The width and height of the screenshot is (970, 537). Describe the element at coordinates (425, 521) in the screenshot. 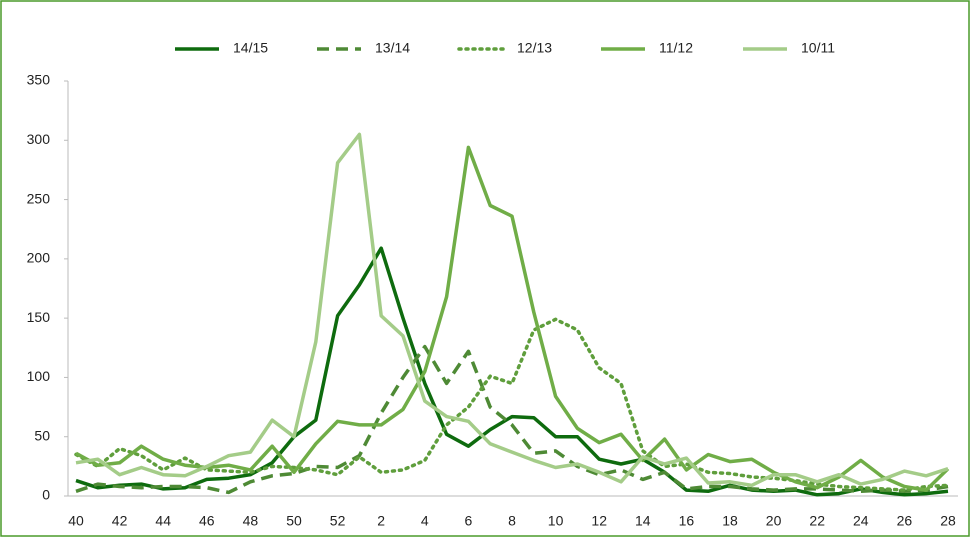

I see `x-tick-label: 4` at that location.